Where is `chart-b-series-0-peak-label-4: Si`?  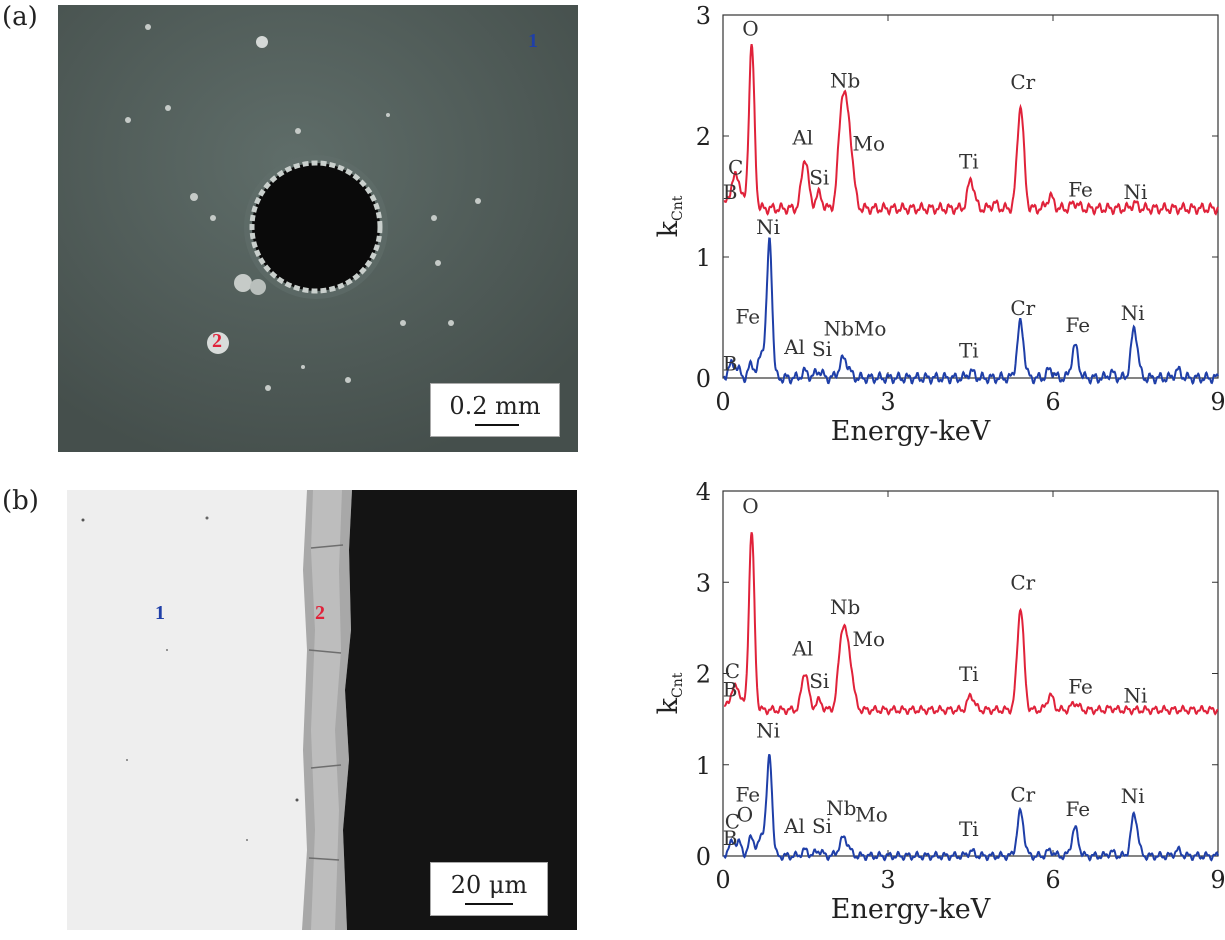
chart-b-series-0-peak-label-4: Si is located at coordinates (819, 681).